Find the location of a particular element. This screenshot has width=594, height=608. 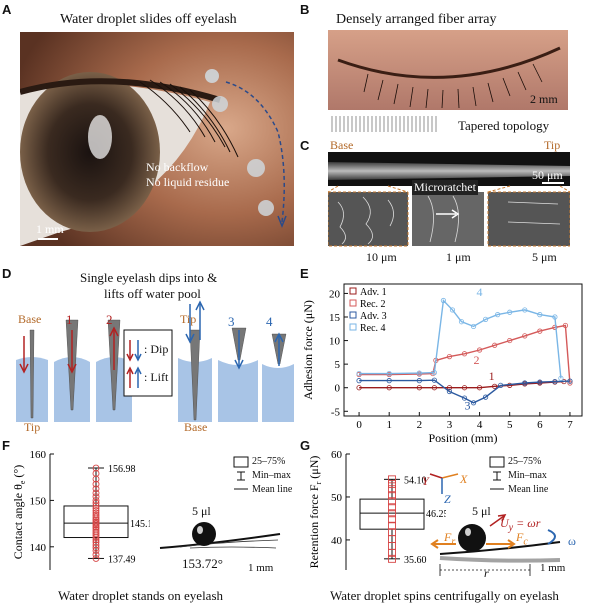

y-axis-label: Retention force Fr (μN) is located at coordinates (315, 512).